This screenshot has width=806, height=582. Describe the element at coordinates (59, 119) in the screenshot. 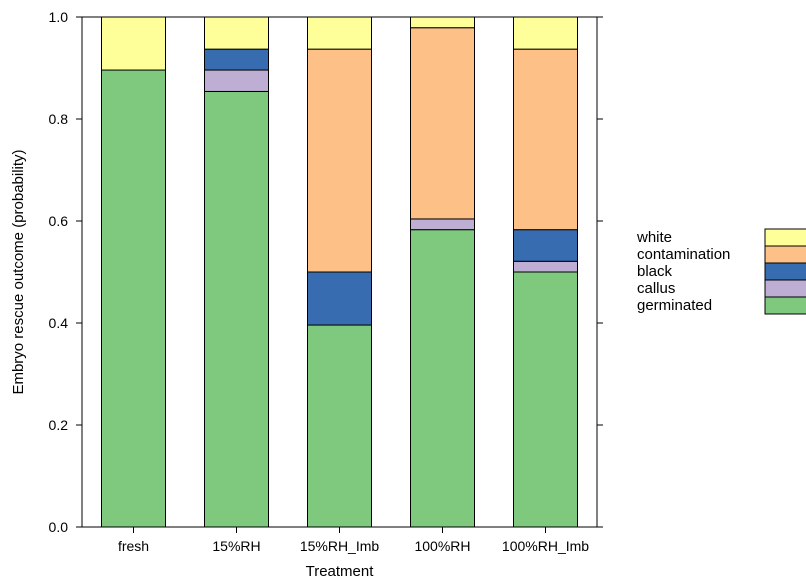

I see `y-tick-label: 0.8` at that location.